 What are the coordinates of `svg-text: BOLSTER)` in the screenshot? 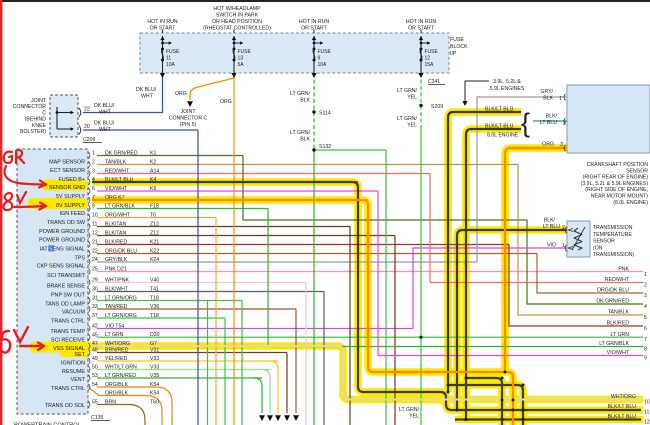 It's located at (33, 132).